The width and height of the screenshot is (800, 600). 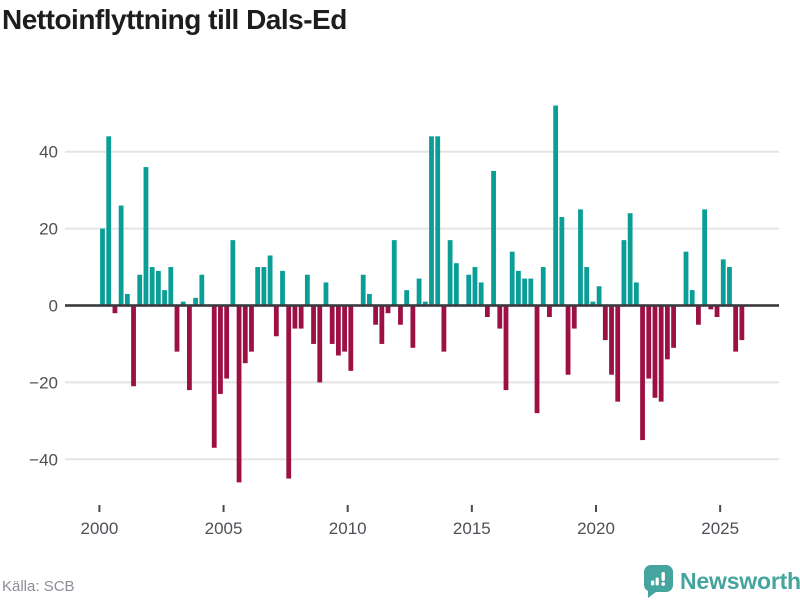 I want to click on x-axis-tick-labels: 2000 2005 2010 2015 2020 2025, so click(x=409, y=521).